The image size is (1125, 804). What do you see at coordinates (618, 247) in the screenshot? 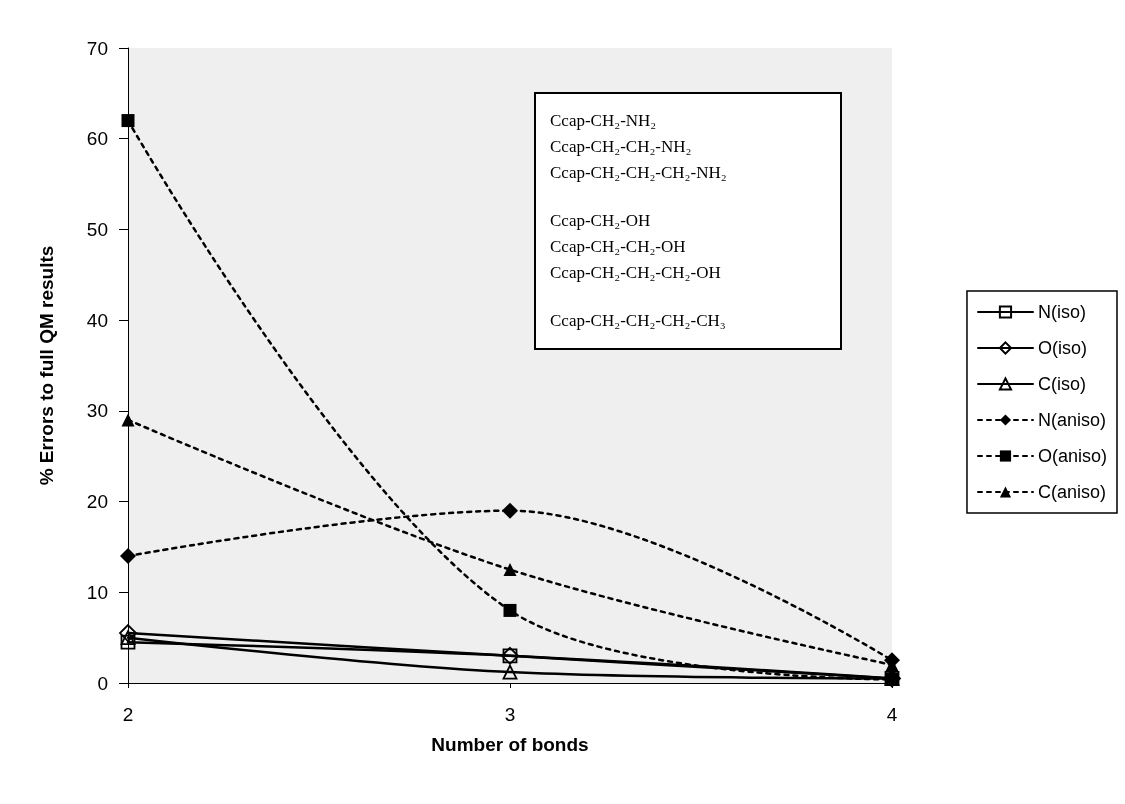
I see `annotation: Ccap-CH₂-CH₂-OH` at bounding box center [618, 247].